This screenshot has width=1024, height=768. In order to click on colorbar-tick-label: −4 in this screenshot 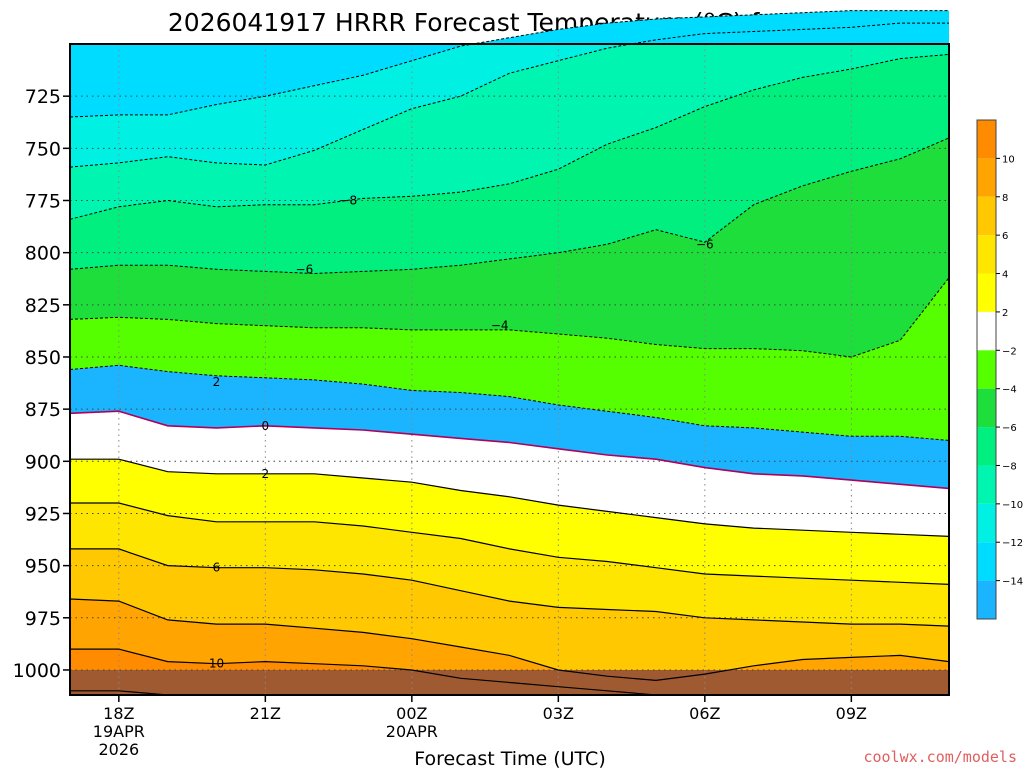, I will do `click(1009, 390)`.